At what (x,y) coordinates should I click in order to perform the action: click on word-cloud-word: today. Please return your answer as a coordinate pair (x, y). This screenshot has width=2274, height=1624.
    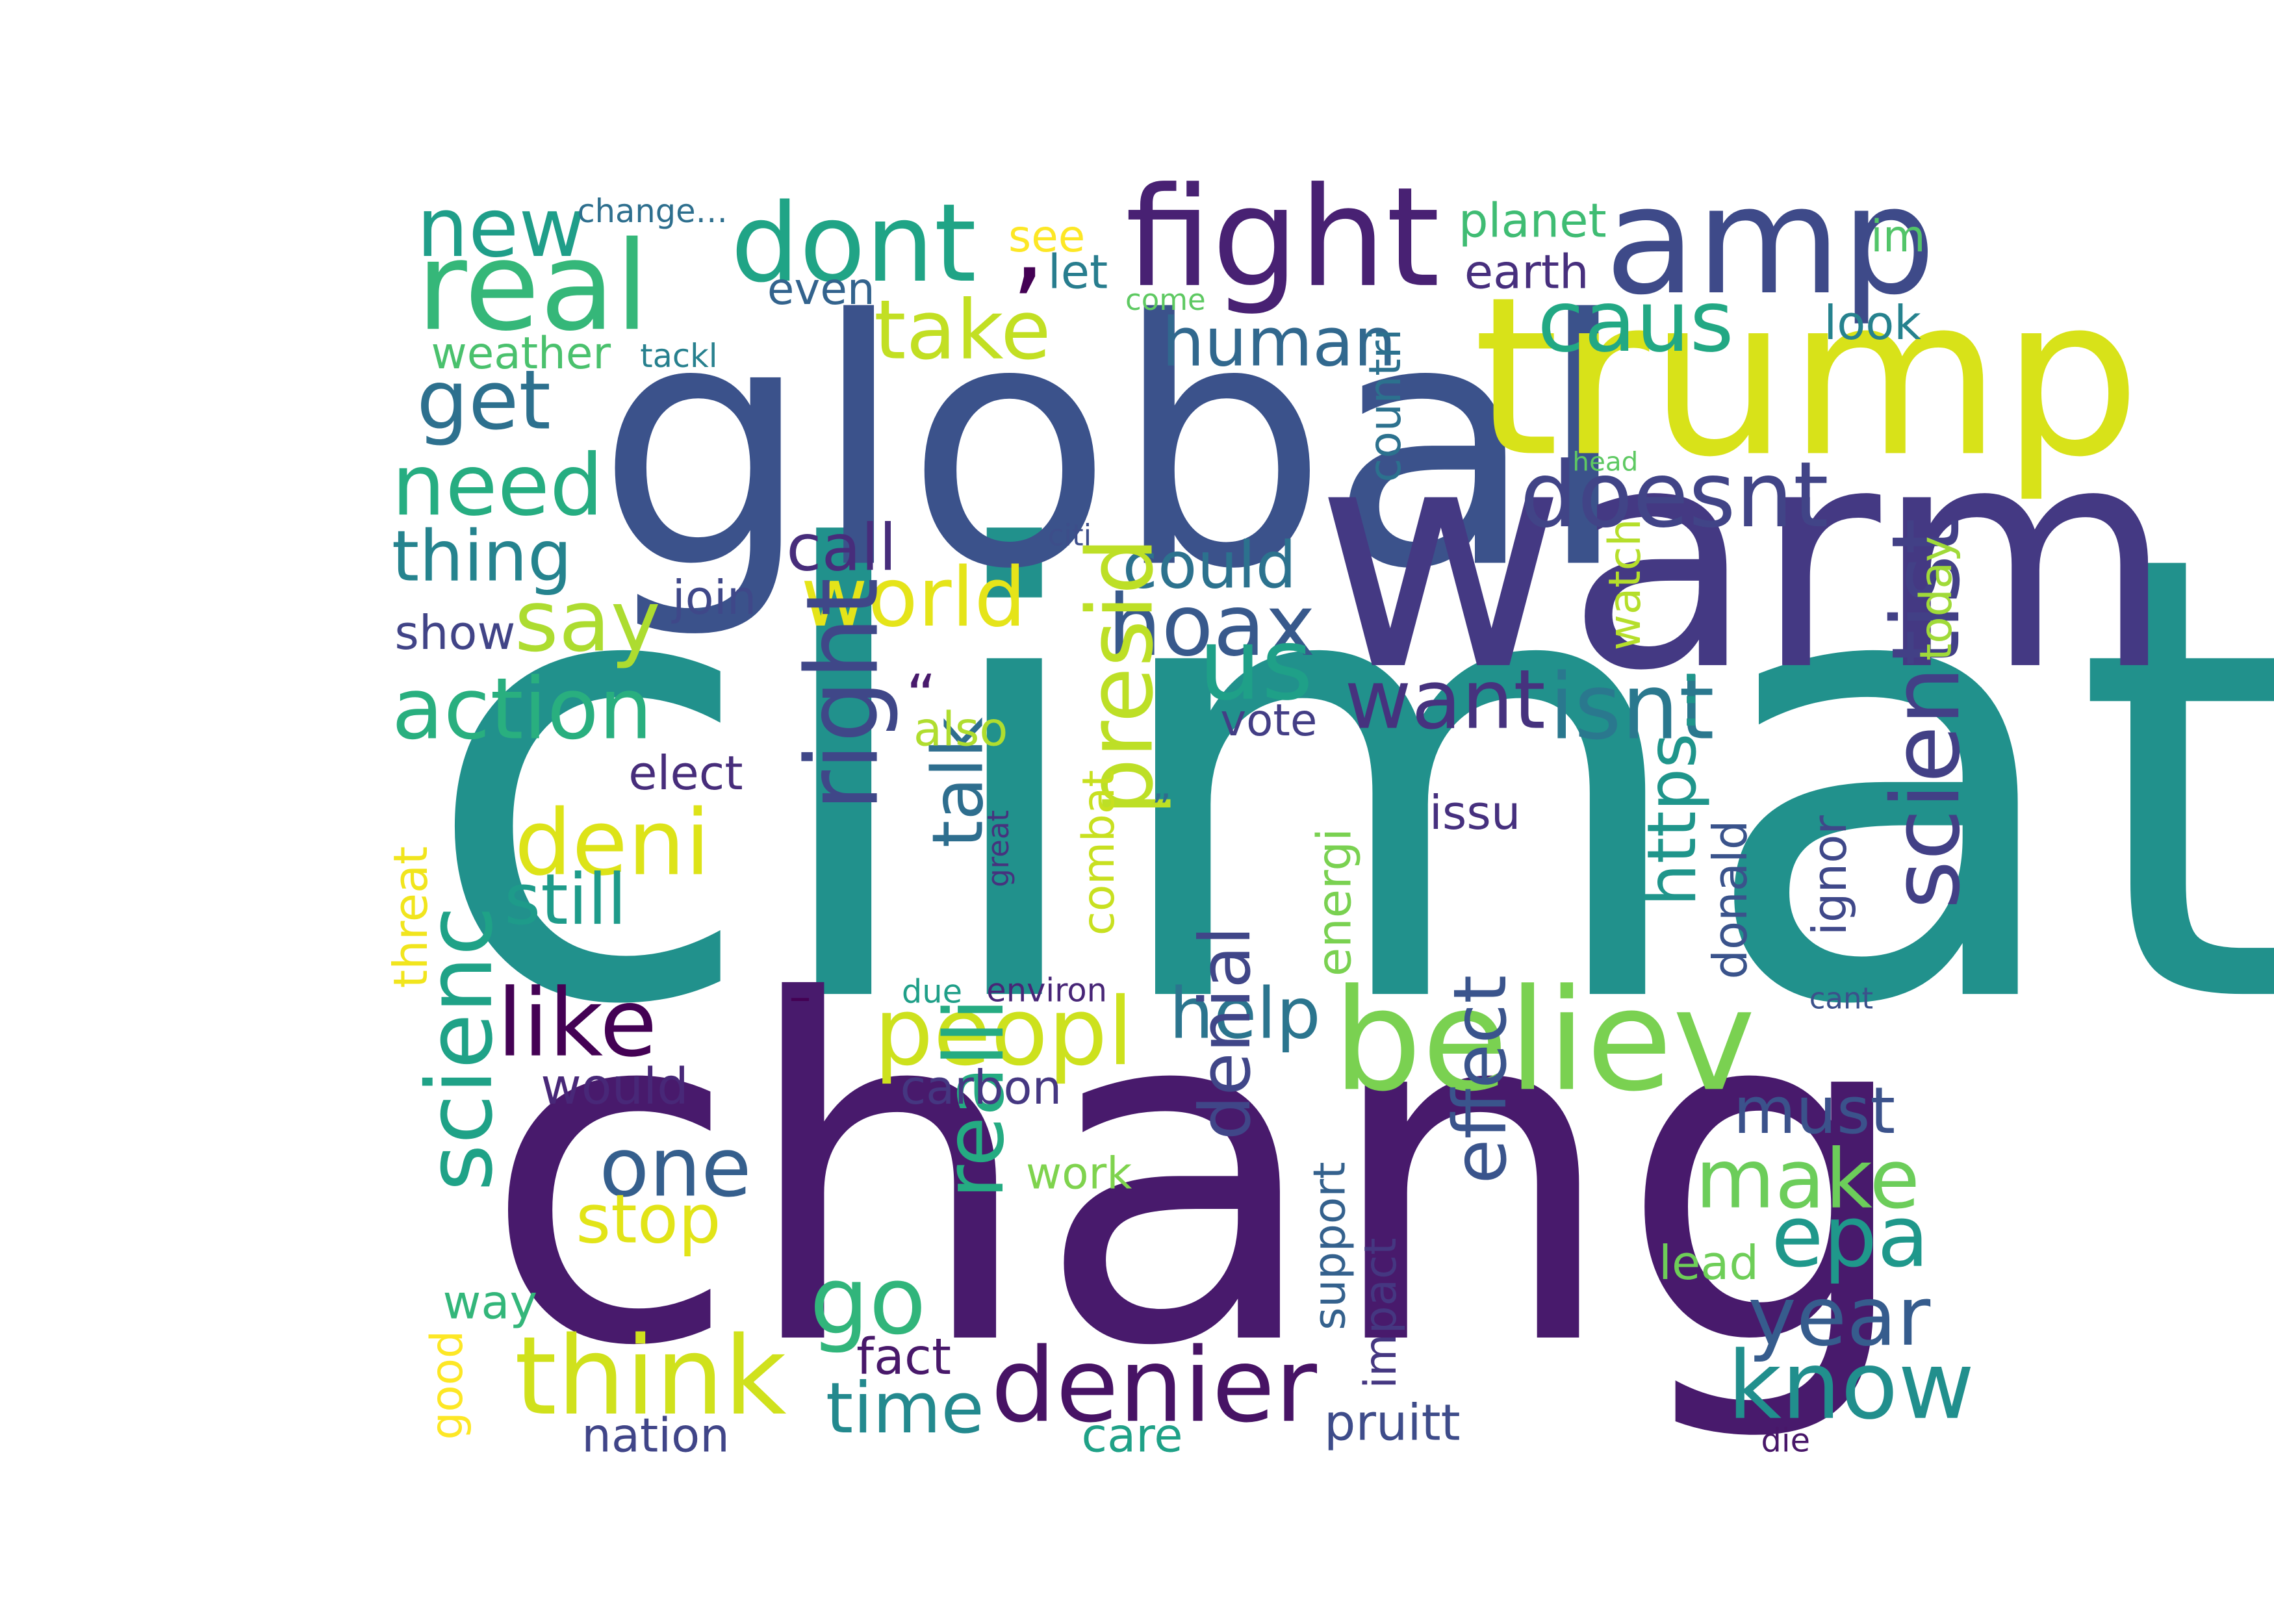
    Looking at the image, I should click on (1935, 598).